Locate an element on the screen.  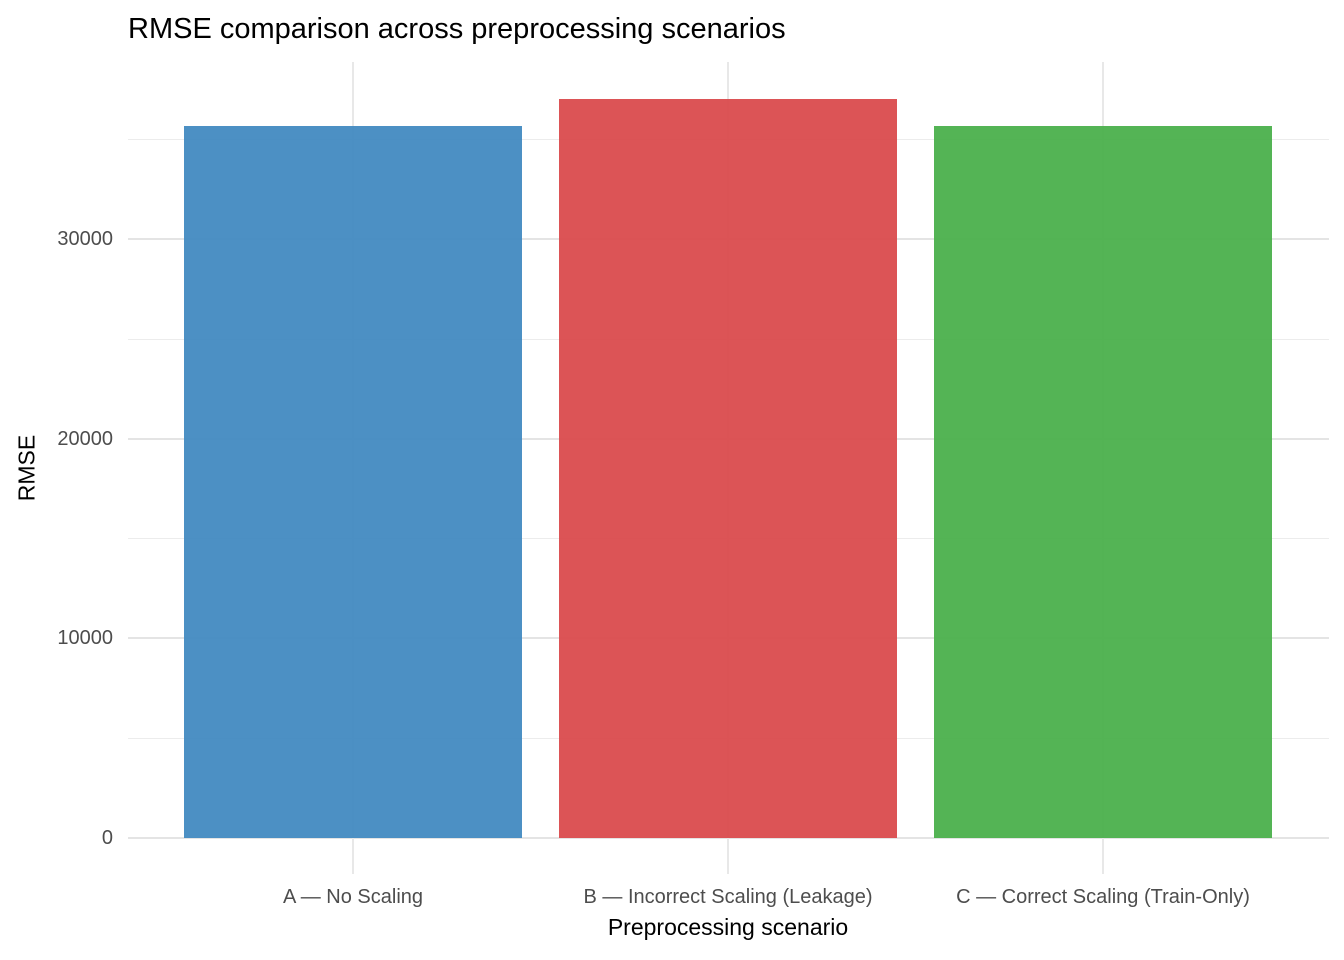
x-tick-label-3: C — Correct Scaling (Train-Only) is located at coordinates (1103, 897).